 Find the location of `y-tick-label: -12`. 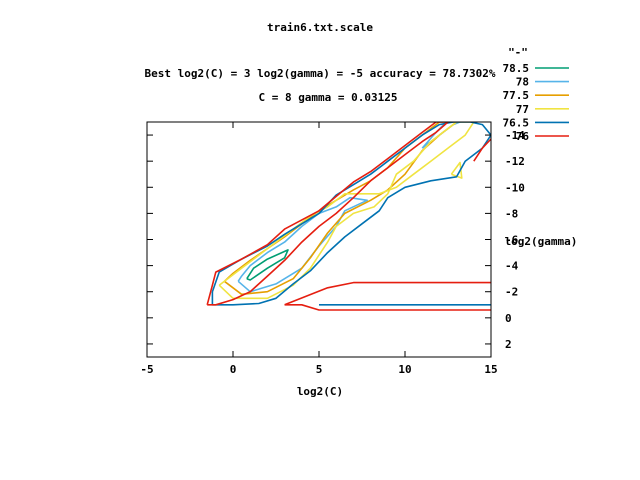

y-tick-label: -12 is located at coordinates (515, 161).